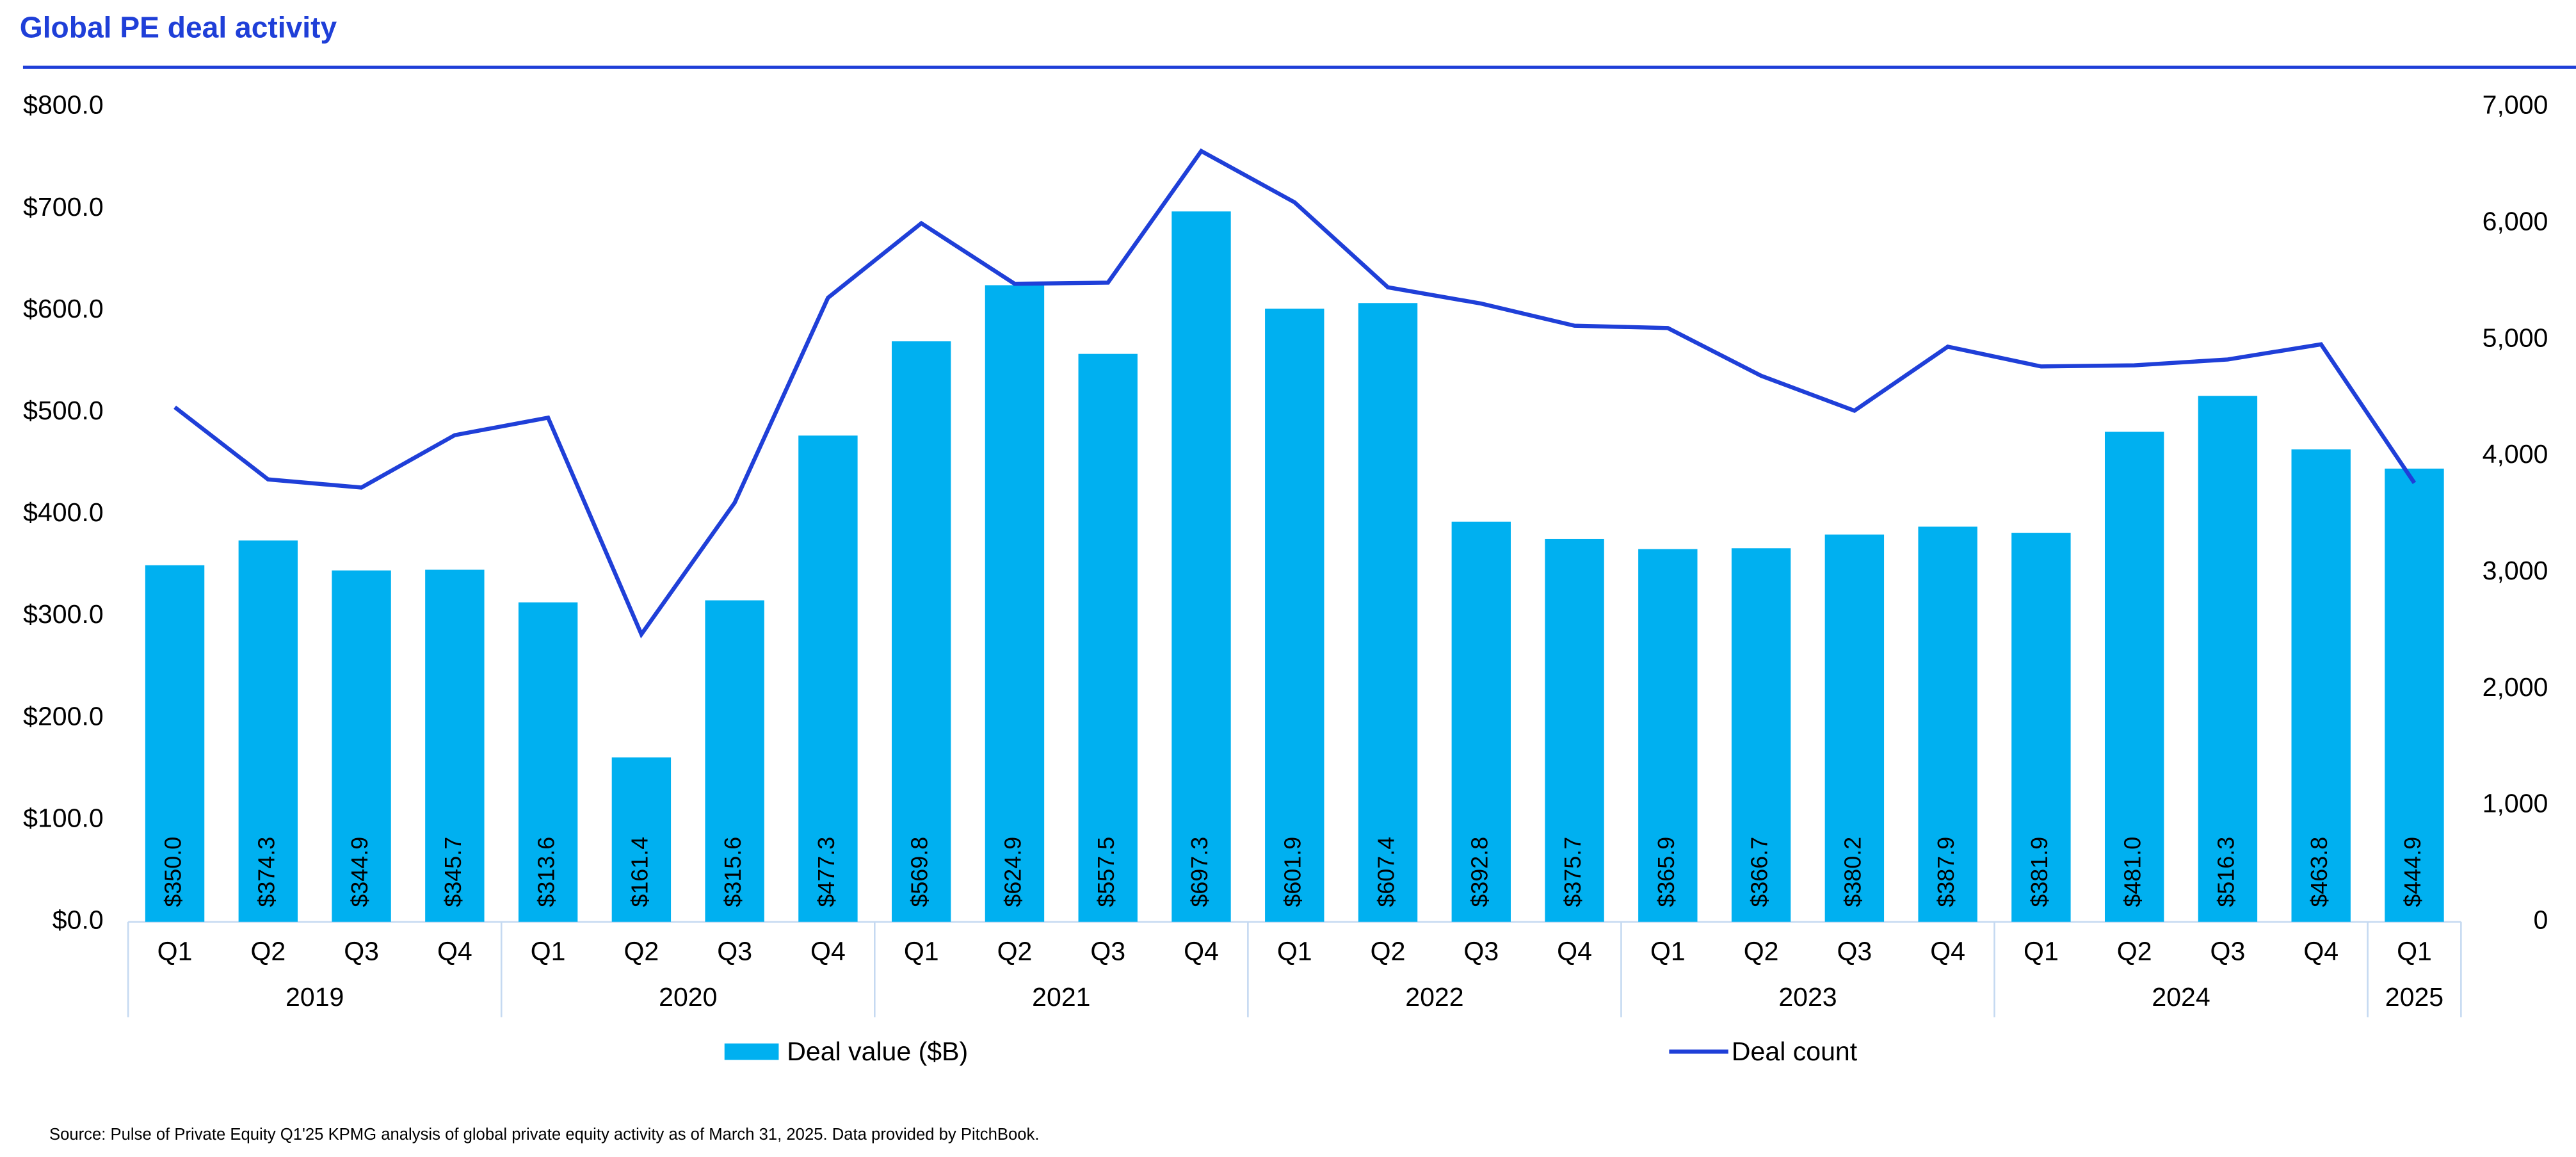 Image resolution: width=2576 pixels, height=1157 pixels. What do you see at coordinates (63, 207) in the screenshot?
I see `y-tick-label: $700.0` at bounding box center [63, 207].